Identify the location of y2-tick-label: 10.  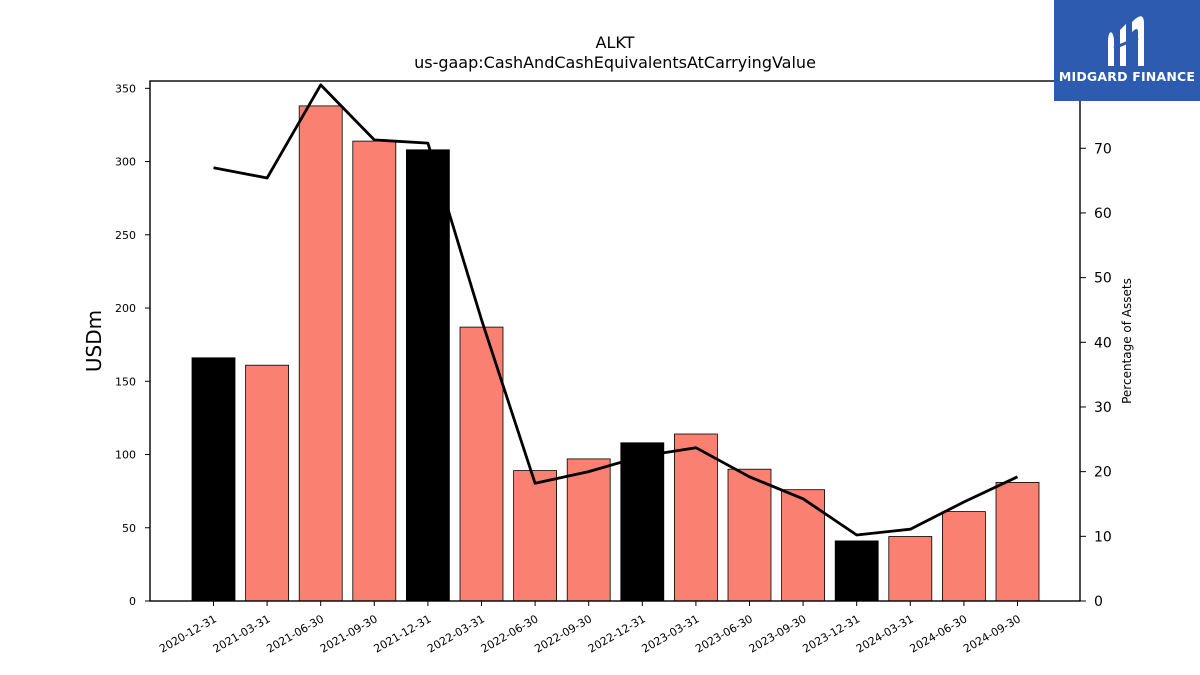
(1103, 537).